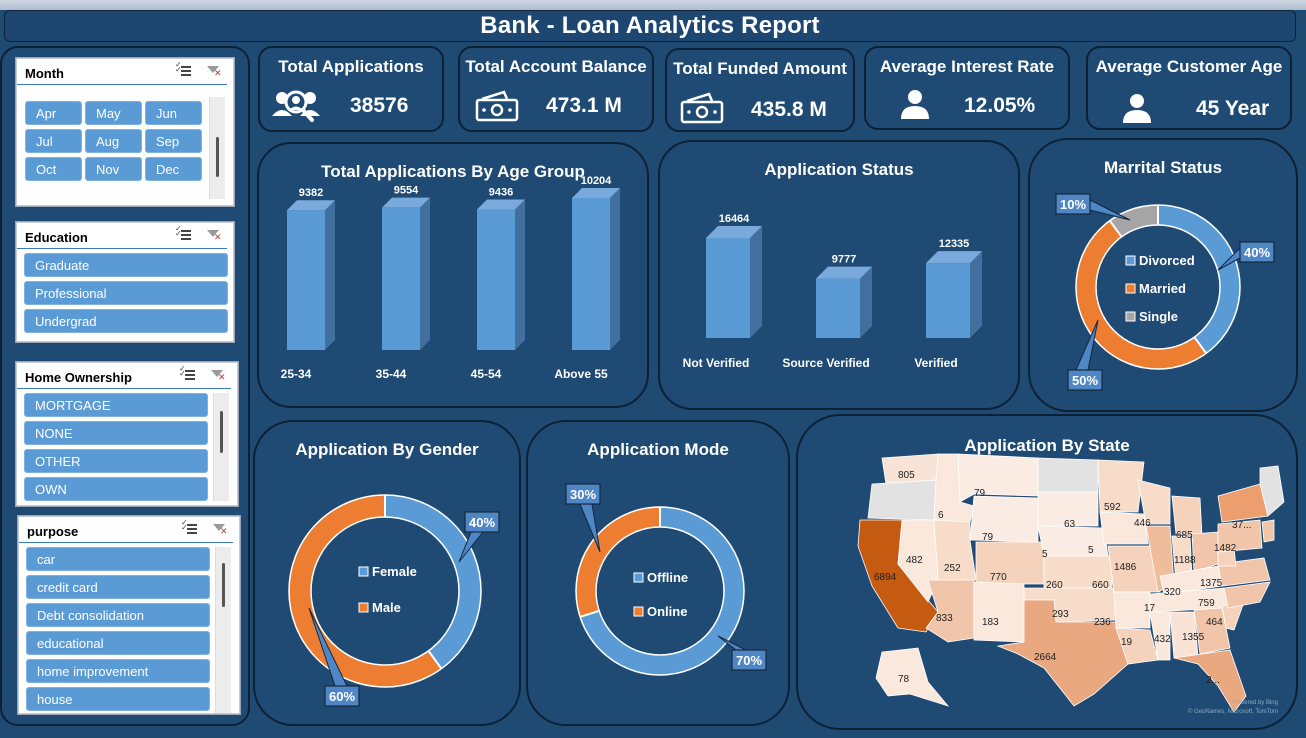  Describe the element at coordinates (116, 405) in the screenshot. I see `slicer-home-ownership-item: MORTGAGE` at that location.